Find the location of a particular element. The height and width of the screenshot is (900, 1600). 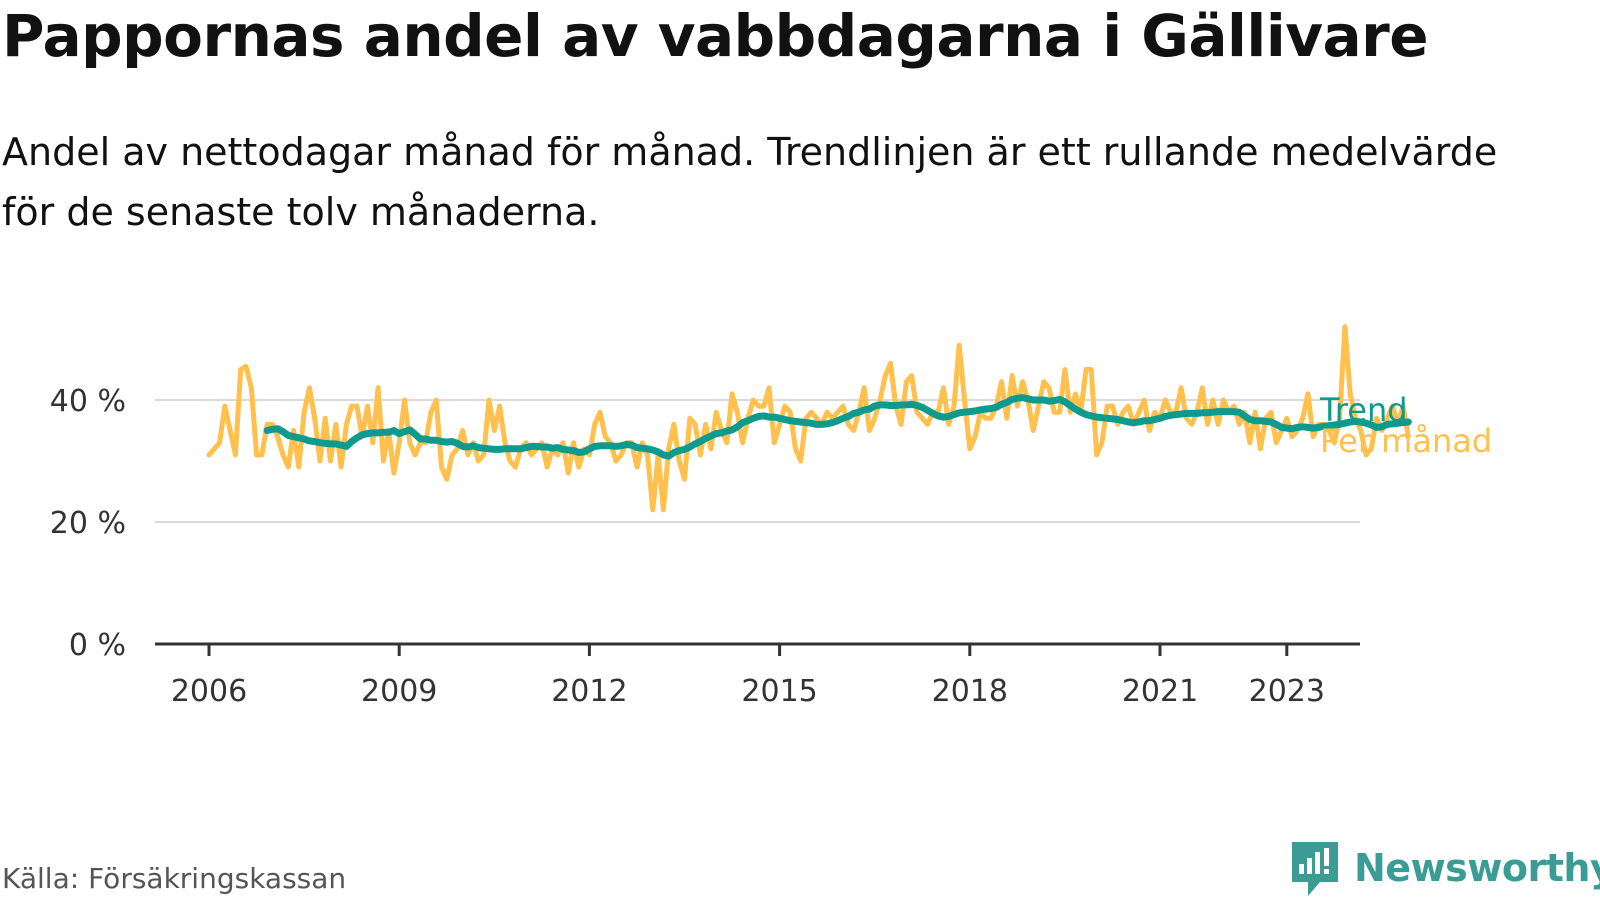

x-tick-labels: 2006 2009 2012 2015 2018 2021 2023 is located at coordinates (748, 691).